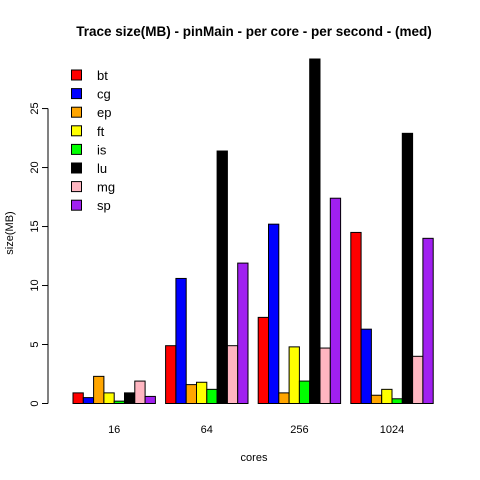  Describe the element at coordinates (76, 75) in the screenshot. I see `legend-swatch-bt` at that location.